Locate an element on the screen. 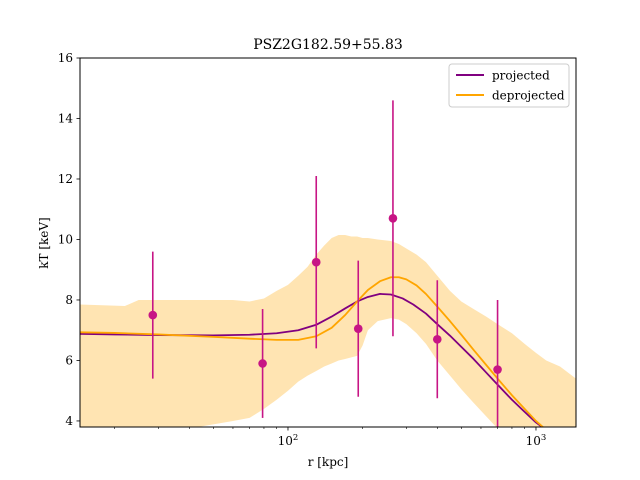  x-axis-label: r [kpc] is located at coordinates (328, 462).